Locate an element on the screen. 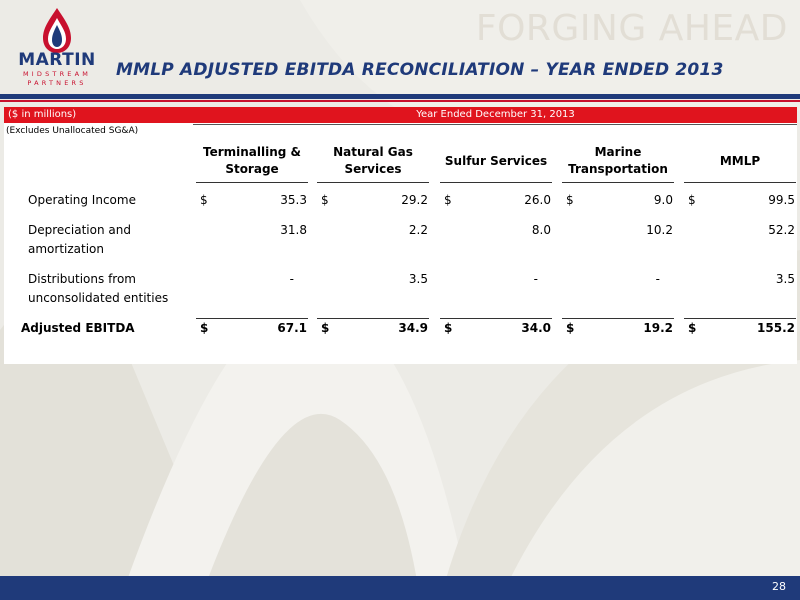 Image resolution: width=800 pixels, height=600 pixels. row-label-operating-income: Operating Income is located at coordinates (82, 200).